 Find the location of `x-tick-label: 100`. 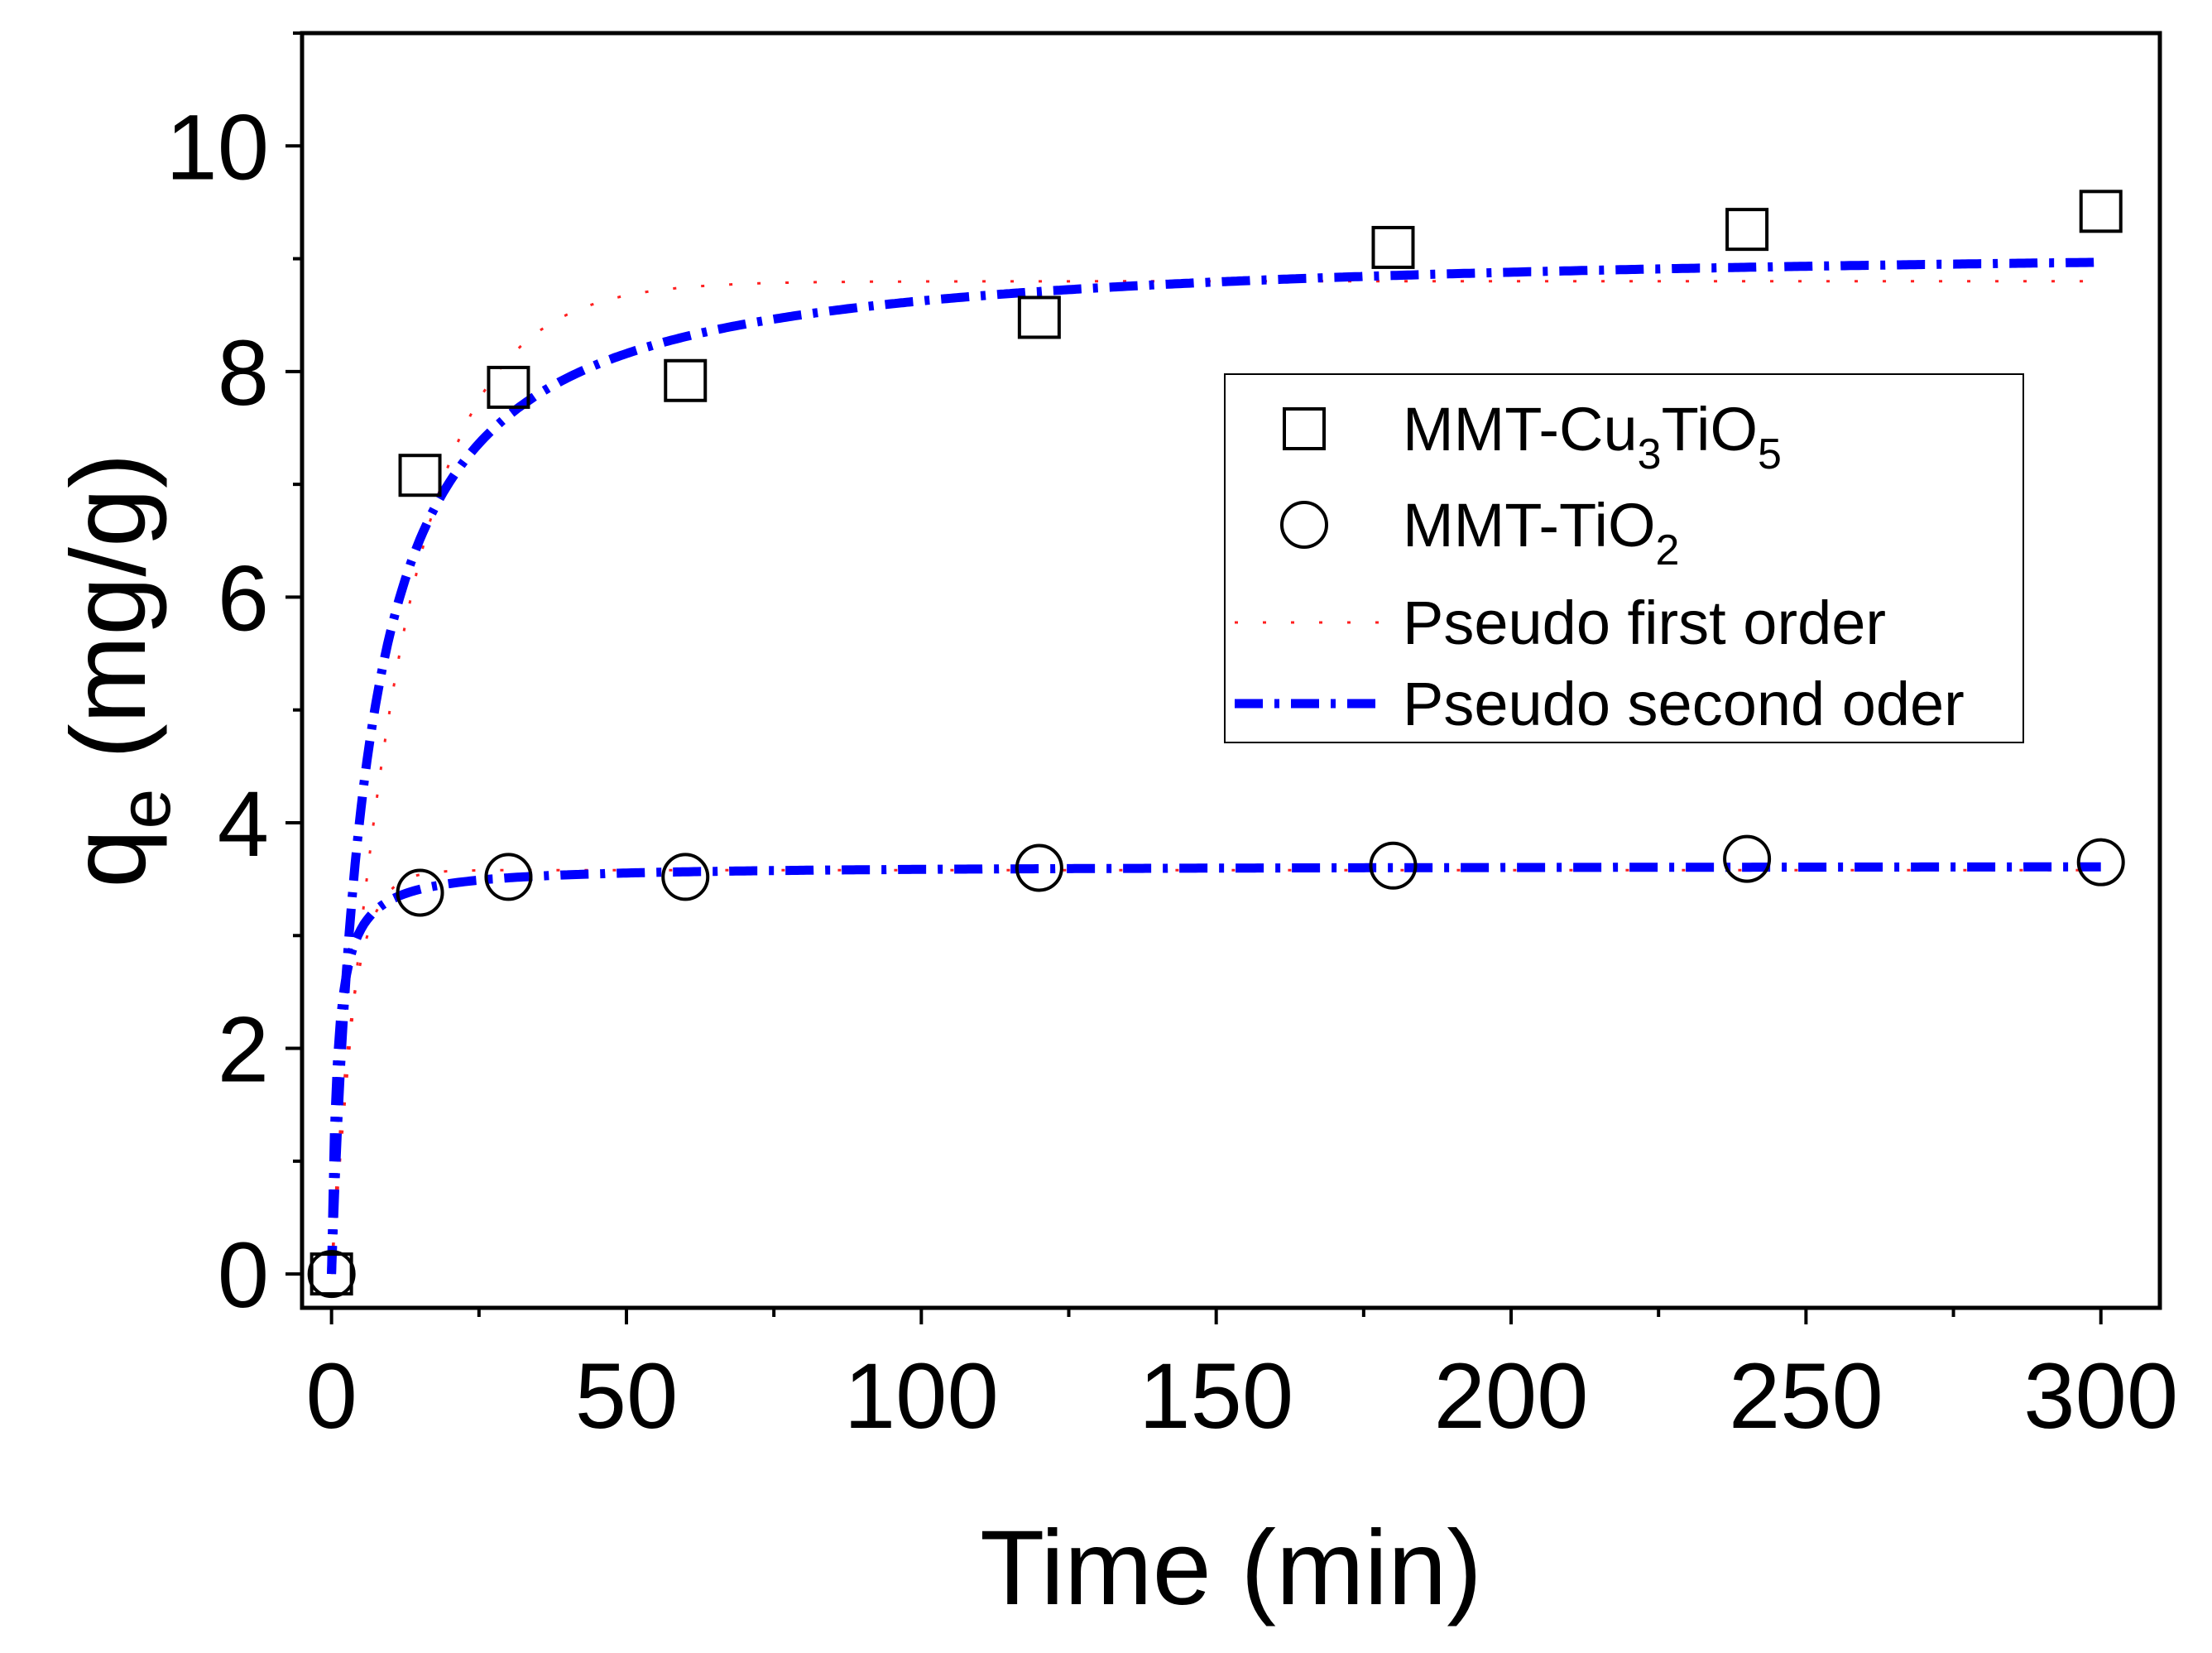

x-tick-label: 100 is located at coordinates (921, 1396).